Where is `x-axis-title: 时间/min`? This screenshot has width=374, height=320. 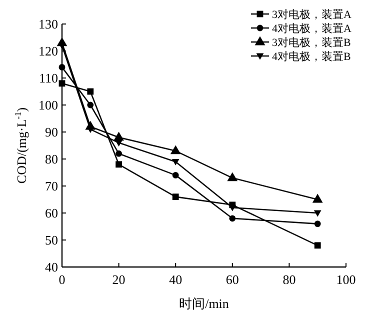
x-axis-title: 时间/min is located at coordinates (204, 303).